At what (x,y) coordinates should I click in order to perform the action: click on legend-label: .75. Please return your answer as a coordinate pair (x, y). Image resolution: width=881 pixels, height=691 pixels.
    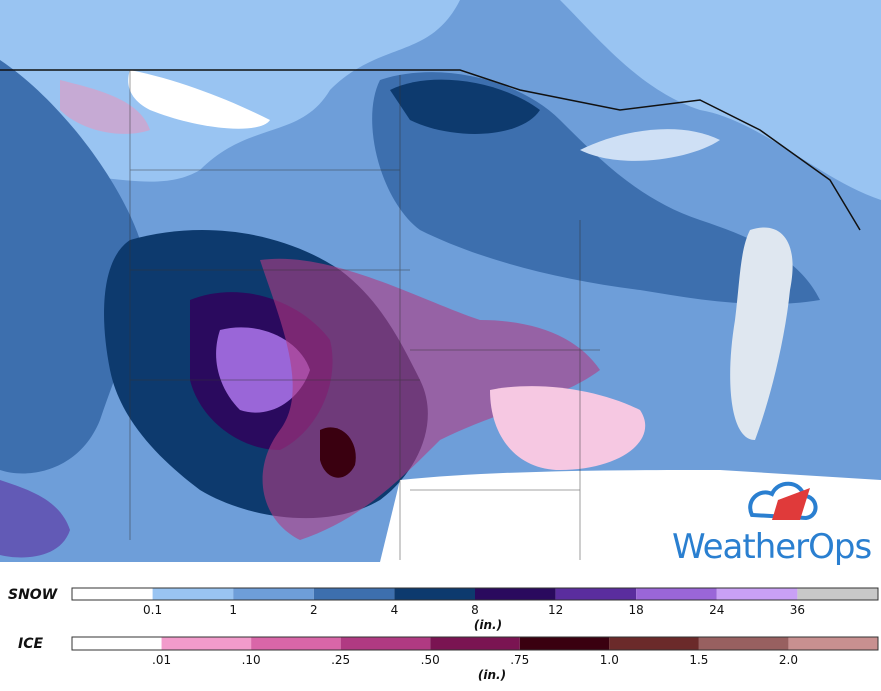
    Looking at the image, I should click on (519, 660).